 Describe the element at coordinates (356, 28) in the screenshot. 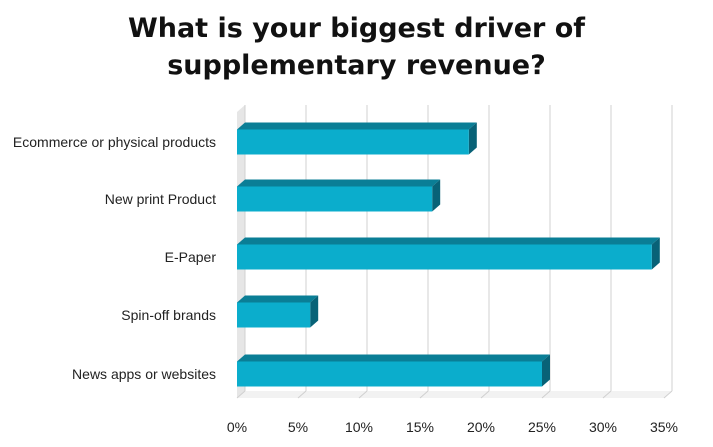

I see `chart-title-line-1: What is your biggest driver of` at that location.